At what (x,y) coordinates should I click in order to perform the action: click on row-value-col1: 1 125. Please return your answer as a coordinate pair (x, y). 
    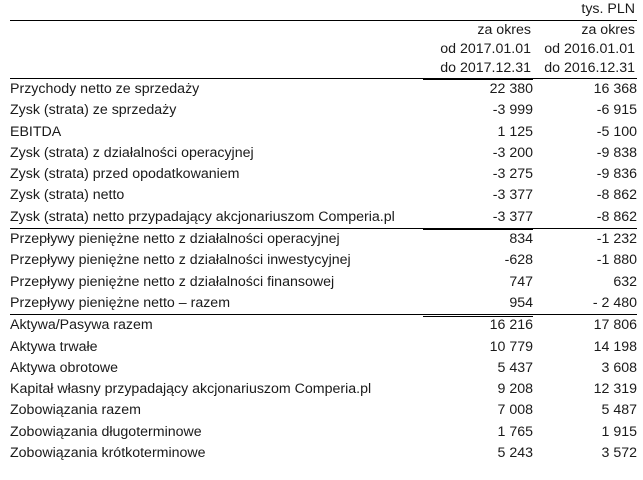
    Looking at the image, I should click on (515, 131).